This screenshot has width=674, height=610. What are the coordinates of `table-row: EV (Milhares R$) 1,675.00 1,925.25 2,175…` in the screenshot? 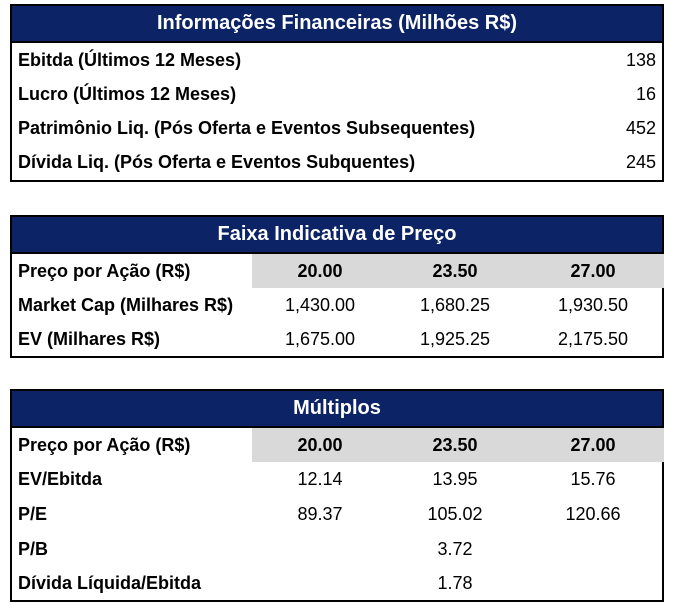 It's located at (337, 339).